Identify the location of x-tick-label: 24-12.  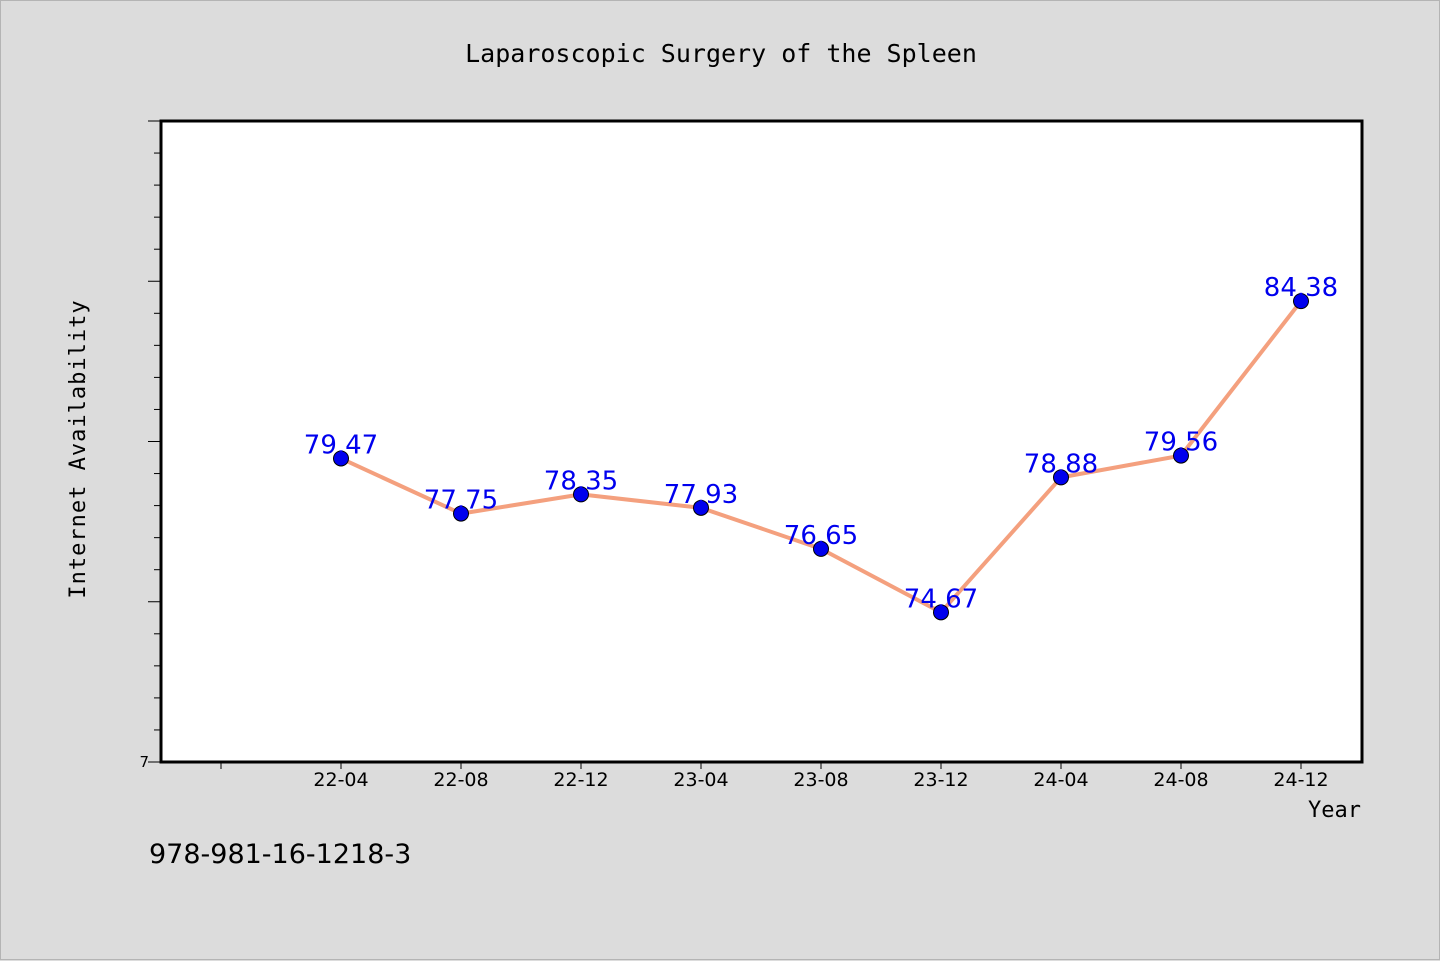
(1300, 780).